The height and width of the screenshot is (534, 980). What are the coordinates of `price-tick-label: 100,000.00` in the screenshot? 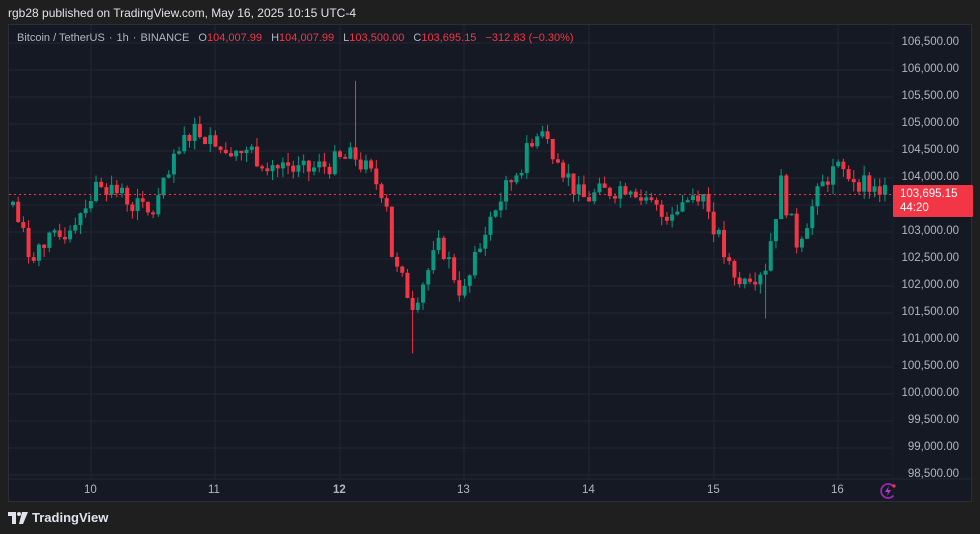 It's located at (930, 393).